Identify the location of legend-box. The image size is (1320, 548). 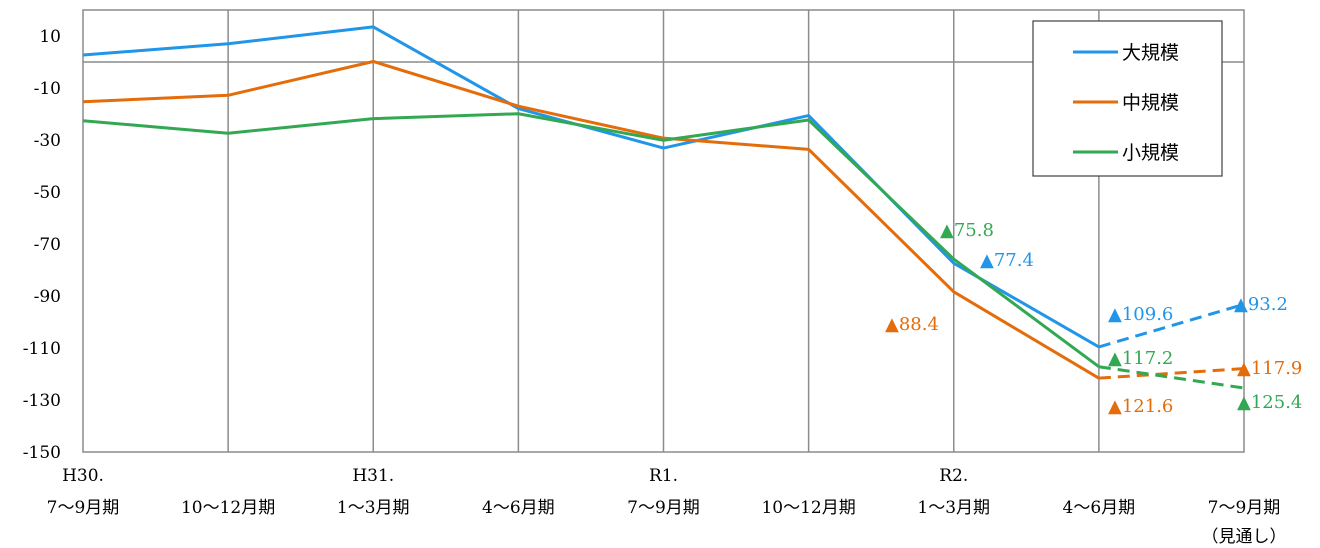
(1127, 98).